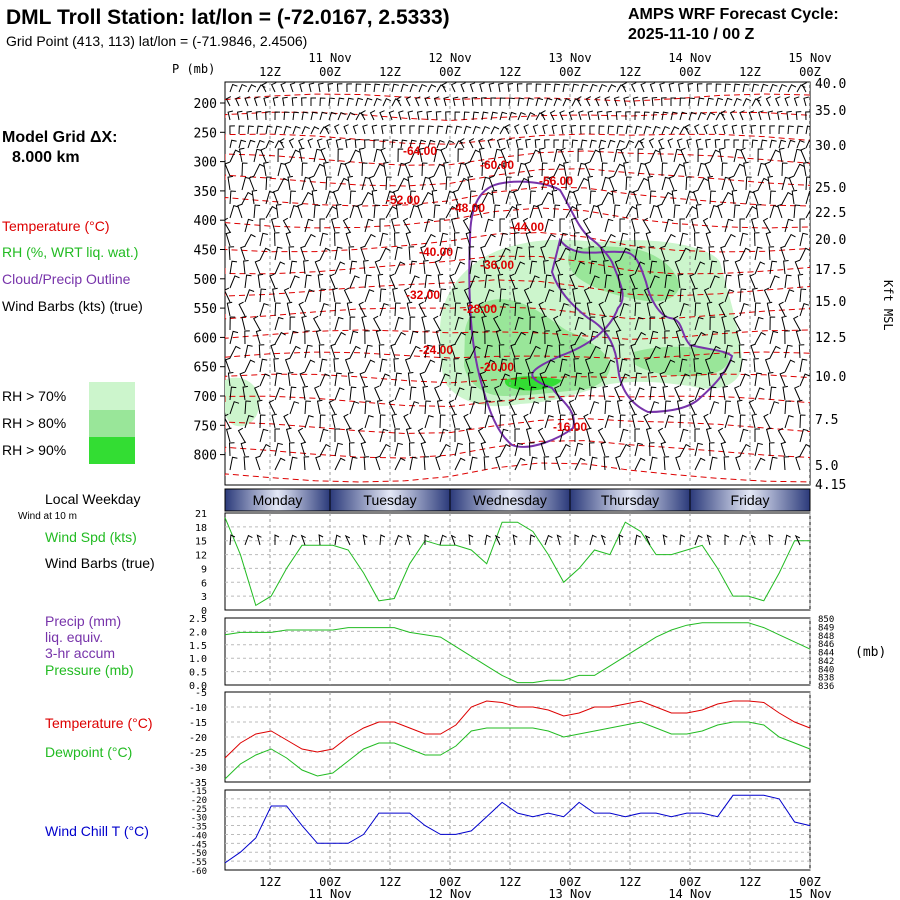 This screenshot has height=900, width=900. I want to click on height-tick-label: 35.0, so click(830, 111).